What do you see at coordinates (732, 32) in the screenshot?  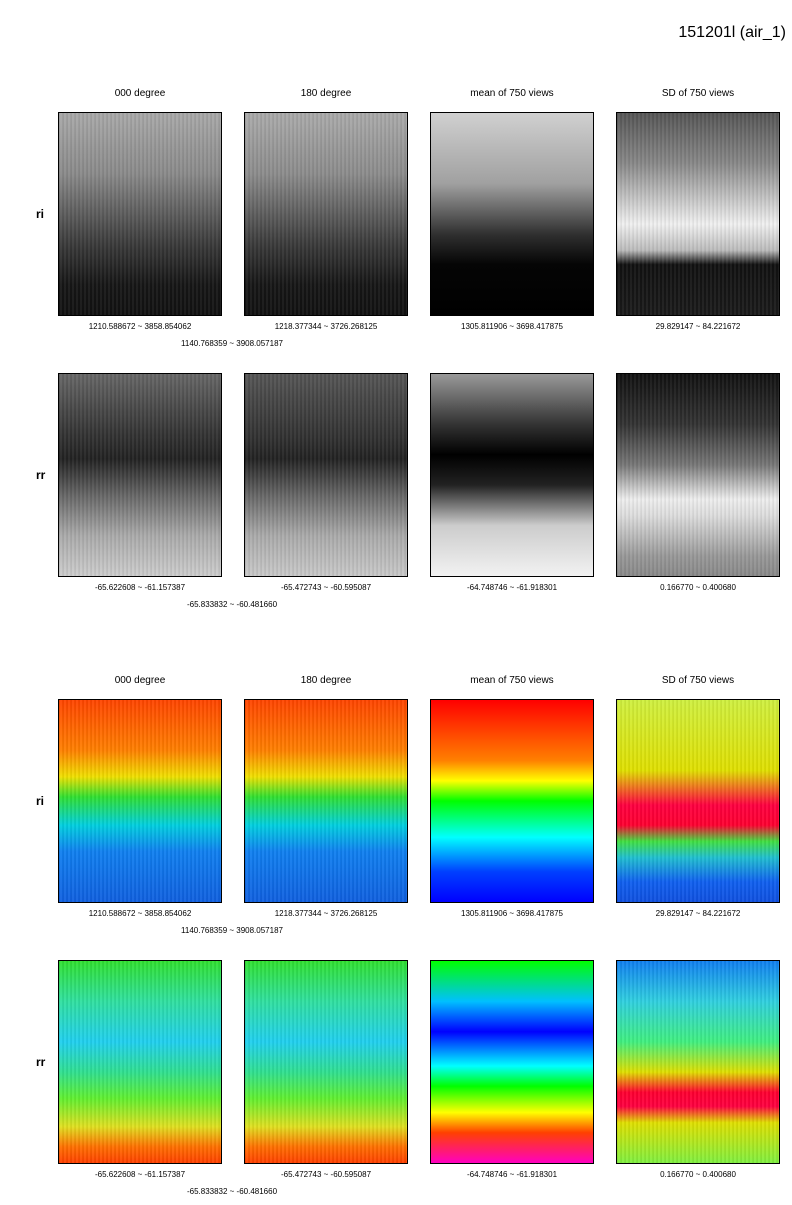 I see `page-title: 151201l (air_1)` at bounding box center [732, 32].